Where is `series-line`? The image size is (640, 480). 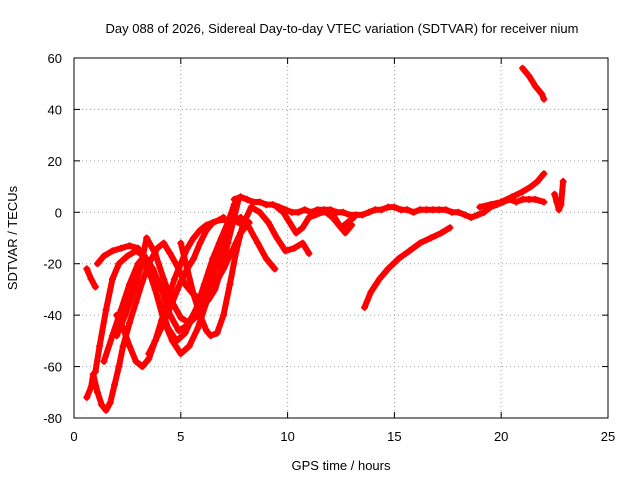
series-line is located at coordinates (172, 279).